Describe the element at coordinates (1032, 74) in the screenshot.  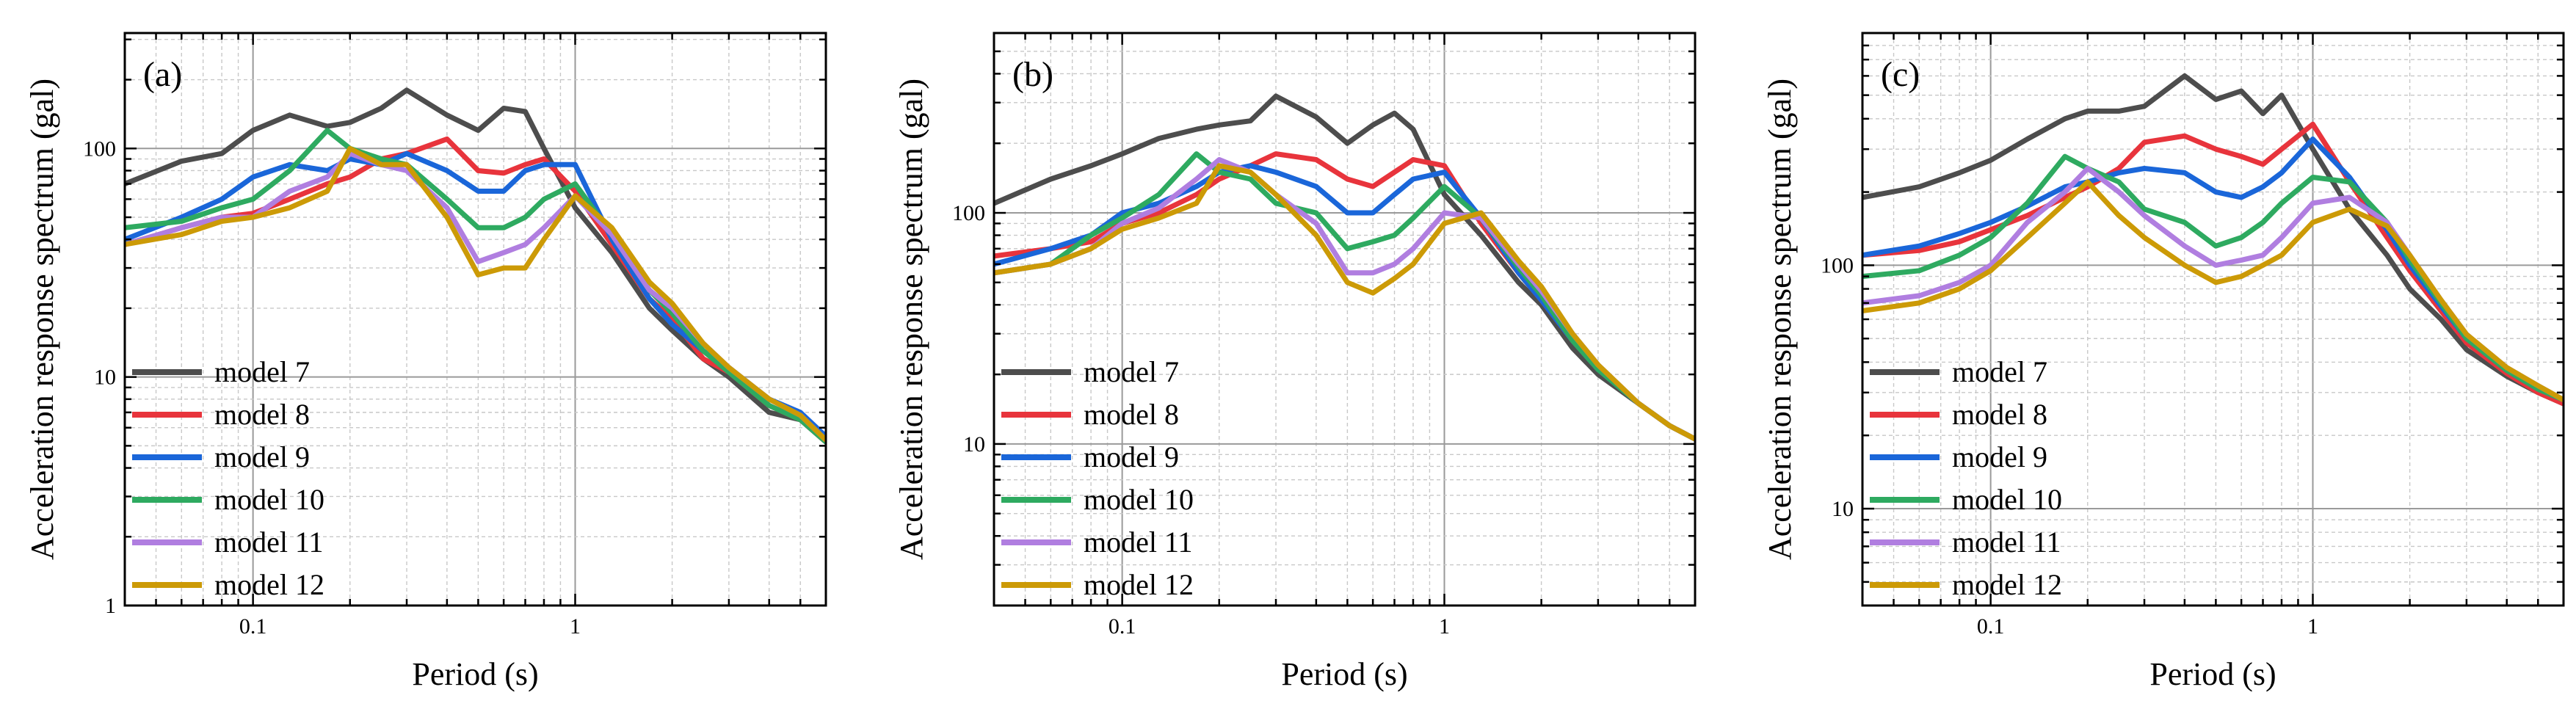
I see `panel-label: (b)` at that location.